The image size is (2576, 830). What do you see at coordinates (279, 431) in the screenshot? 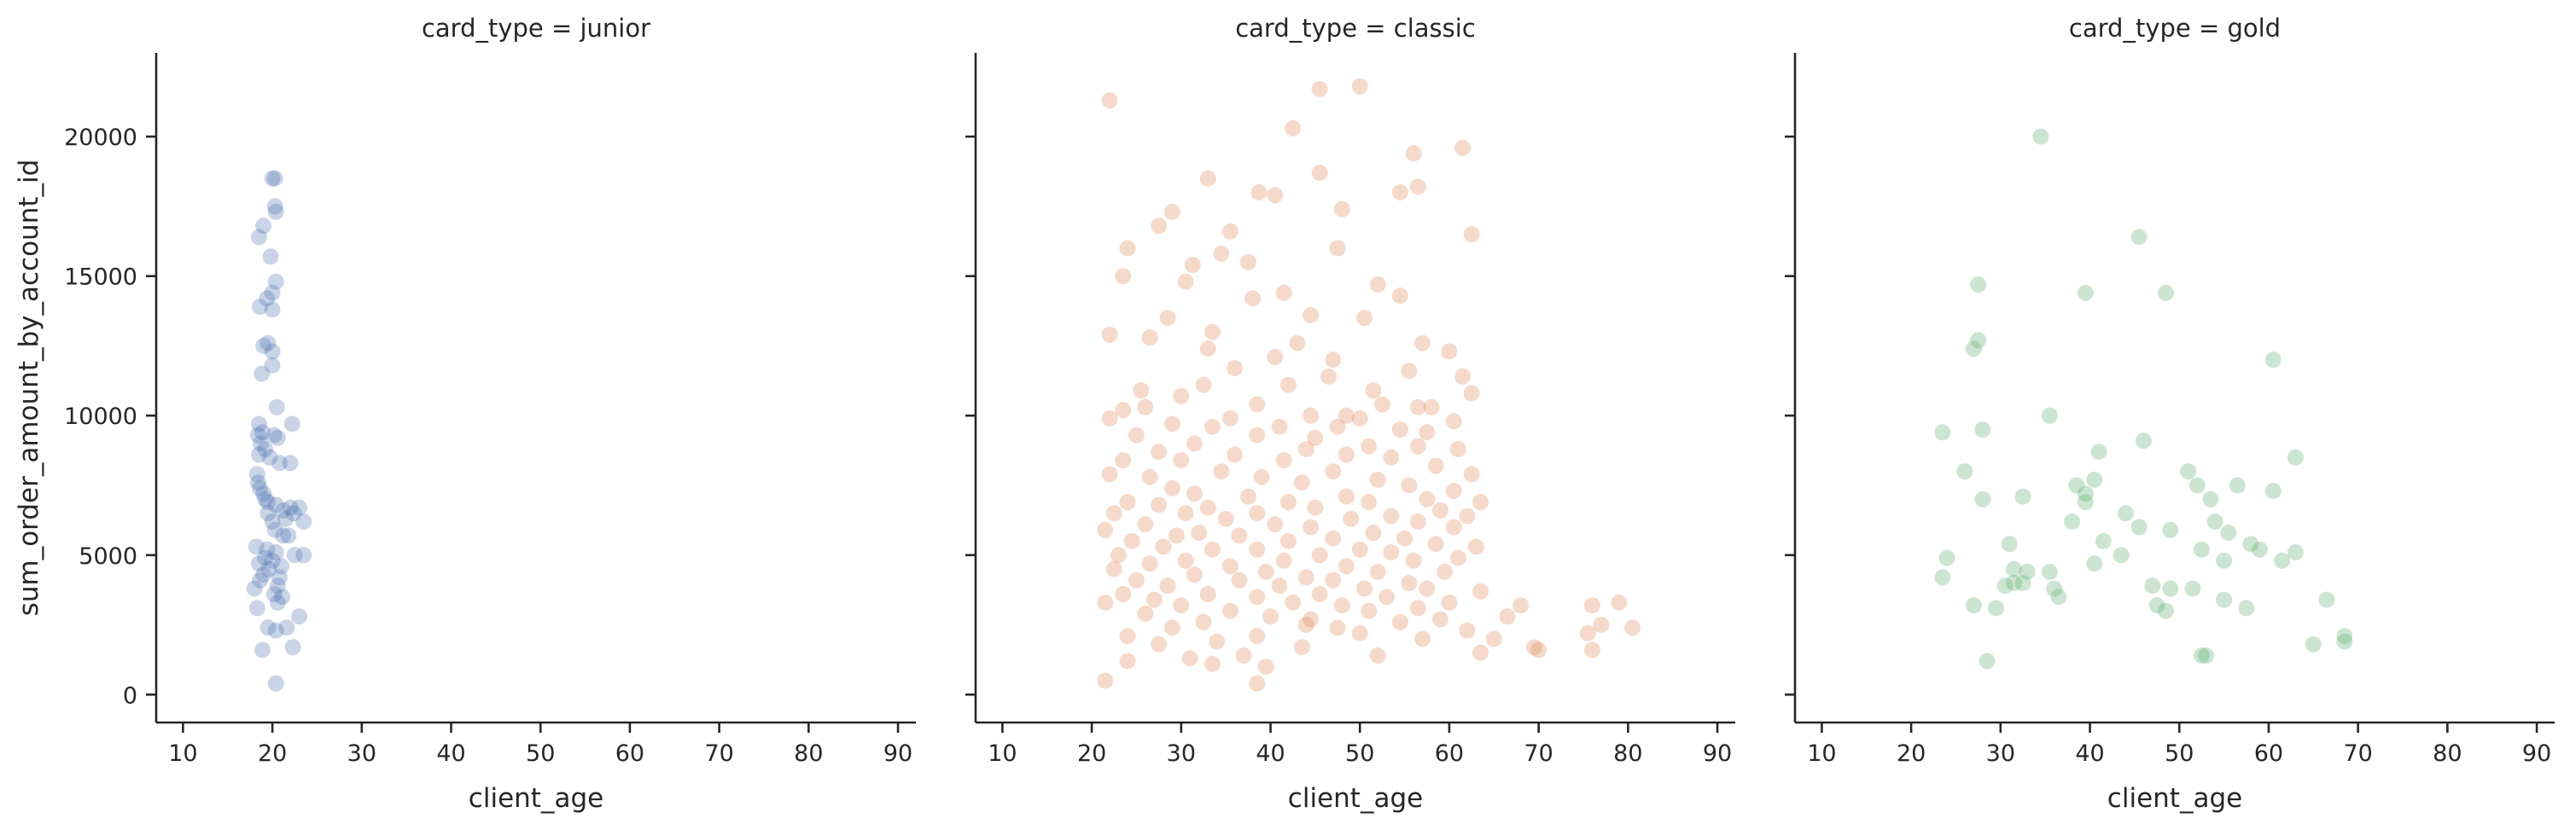
I see `points-layer` at bounding box center [279, 431].